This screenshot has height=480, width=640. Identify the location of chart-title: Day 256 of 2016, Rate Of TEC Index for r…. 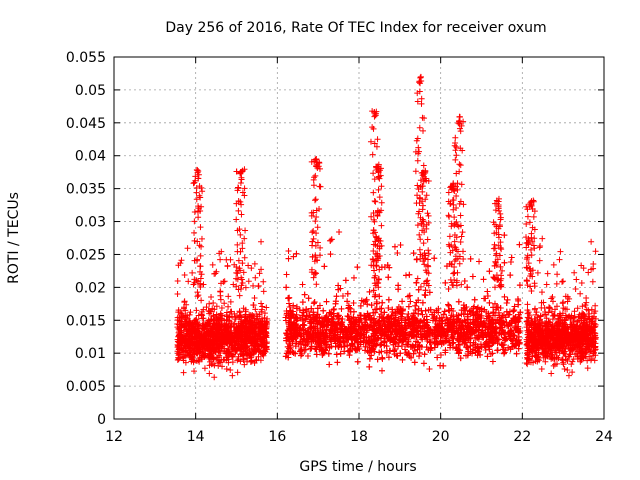
(355, 28).